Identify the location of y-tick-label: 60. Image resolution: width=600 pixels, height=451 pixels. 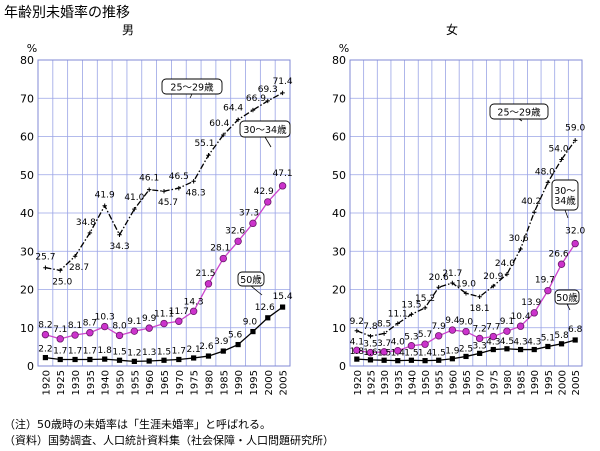
(339, 137).